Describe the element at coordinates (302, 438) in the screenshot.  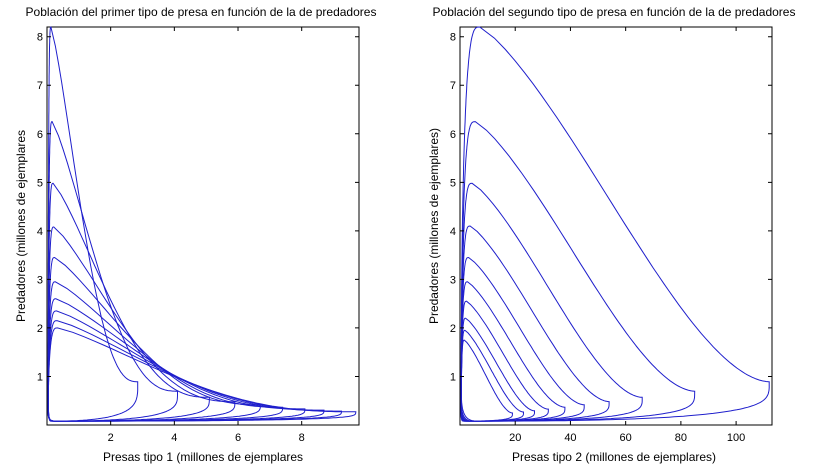
I see `x-tick-label: 8` at that location.